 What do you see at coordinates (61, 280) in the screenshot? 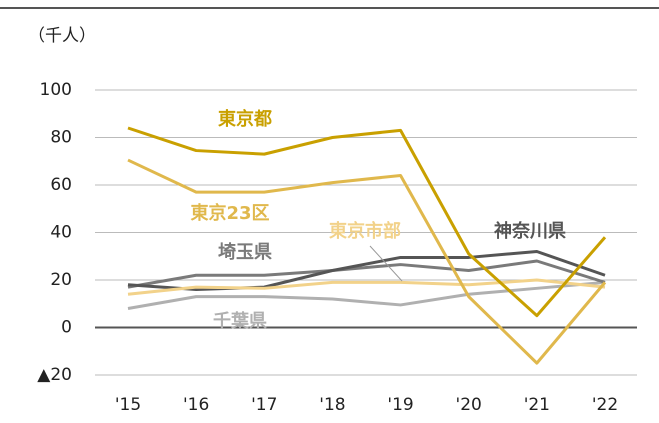
I see `y-tick-label: 20` at bounding box center [61, 280].